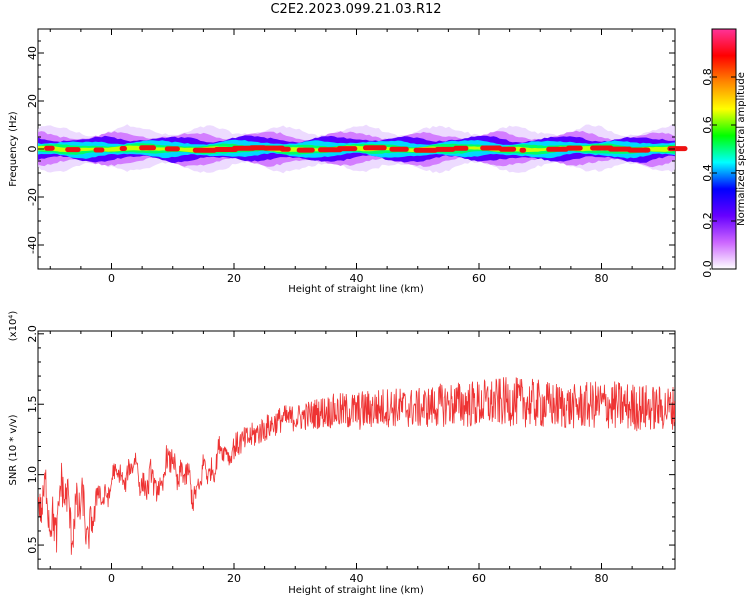 This screenshot has width=750, height=600. I want to click on y-tick-label: -40, so click(32, 245).